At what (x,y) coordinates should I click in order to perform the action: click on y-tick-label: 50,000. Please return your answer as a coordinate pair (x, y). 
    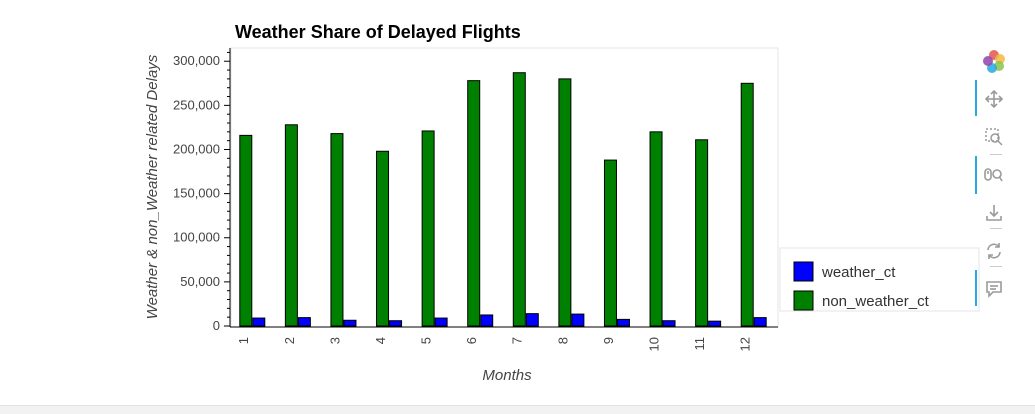
    Looking at the image, I should click on (200, 281).